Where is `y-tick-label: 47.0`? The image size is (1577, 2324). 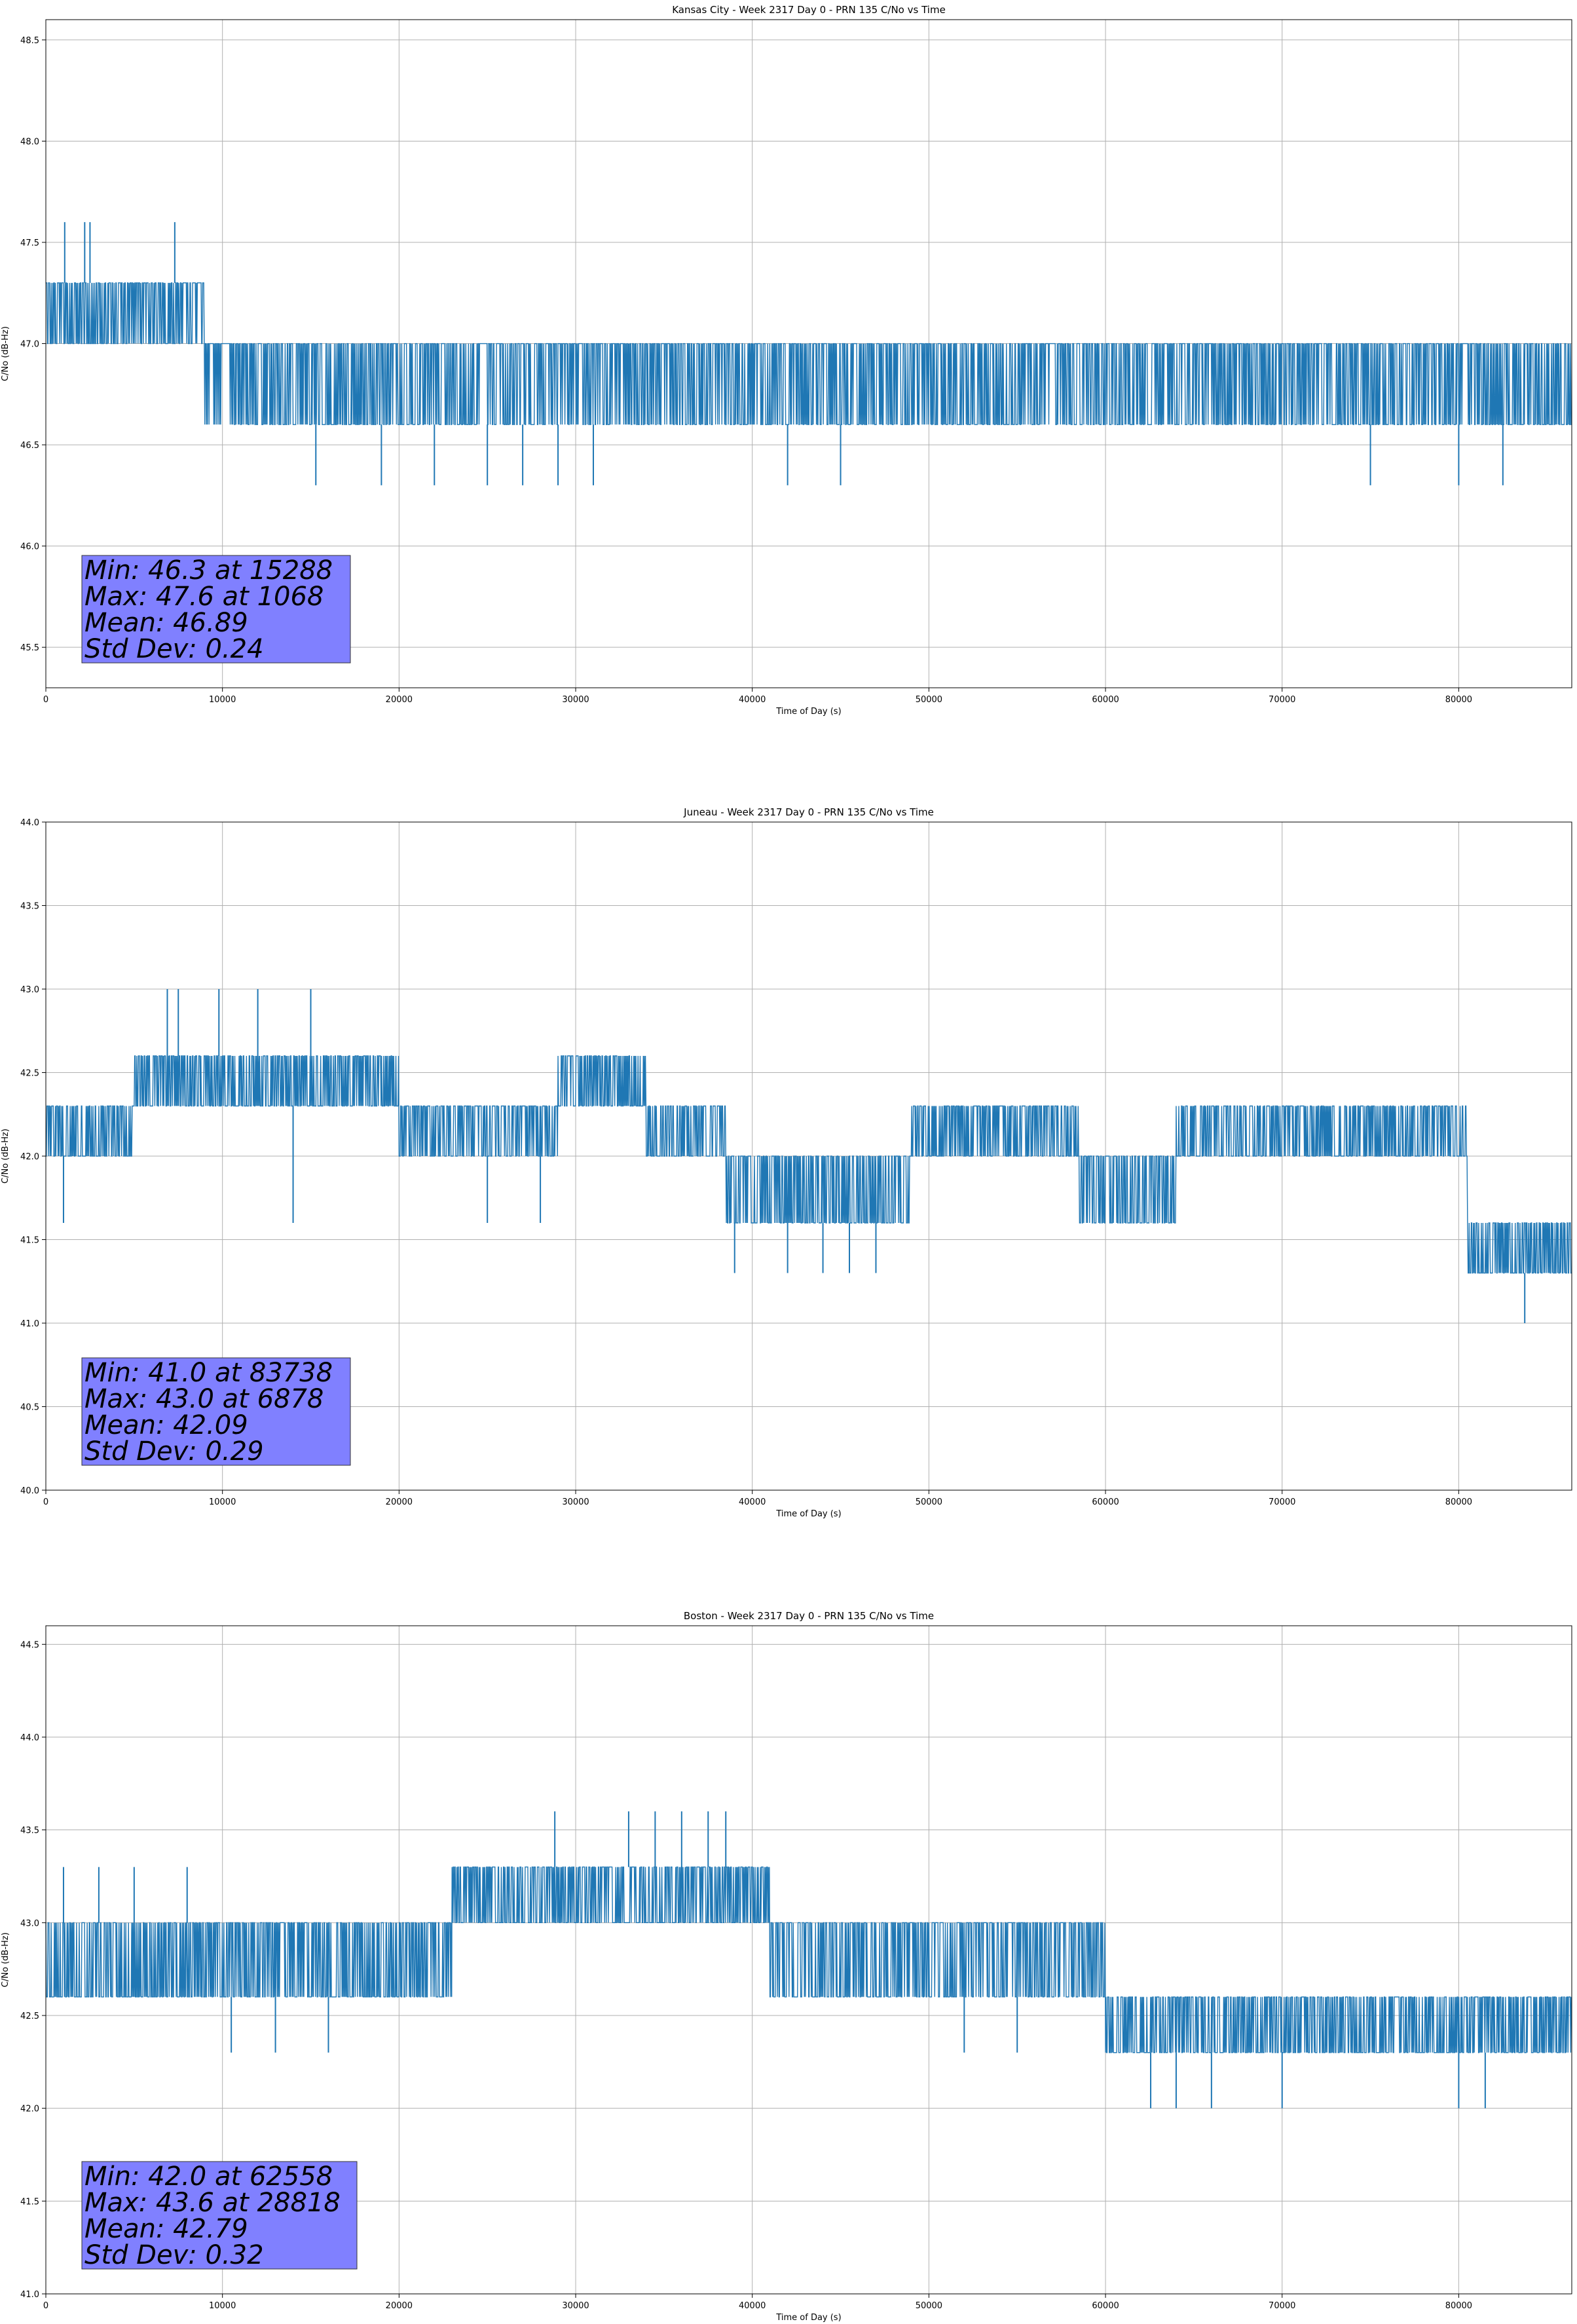 y-tick-label: 47.0 is located at coordinates (29, 345).